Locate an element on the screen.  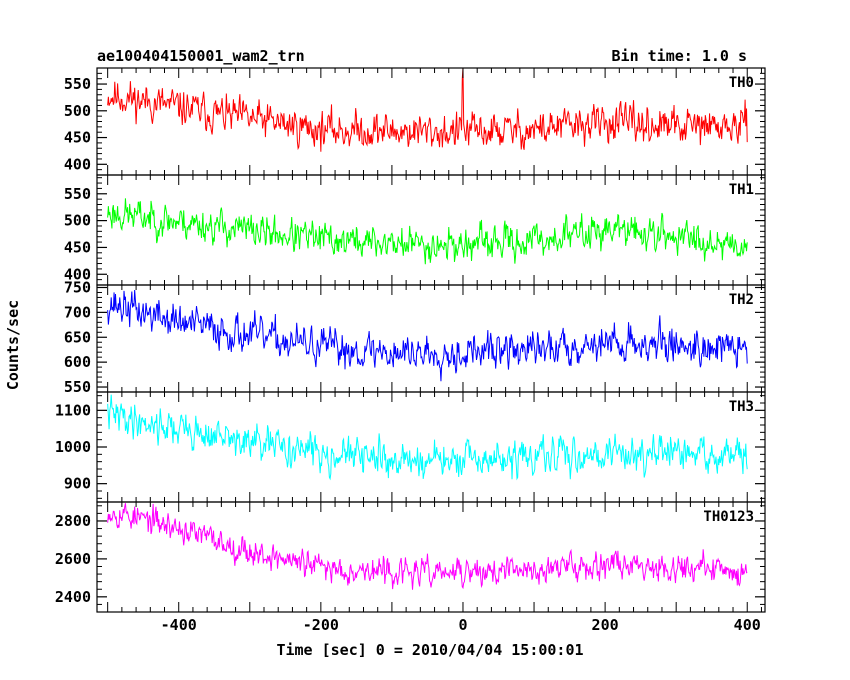
y-tick-label: 900 is located at coordinates (77, 484).